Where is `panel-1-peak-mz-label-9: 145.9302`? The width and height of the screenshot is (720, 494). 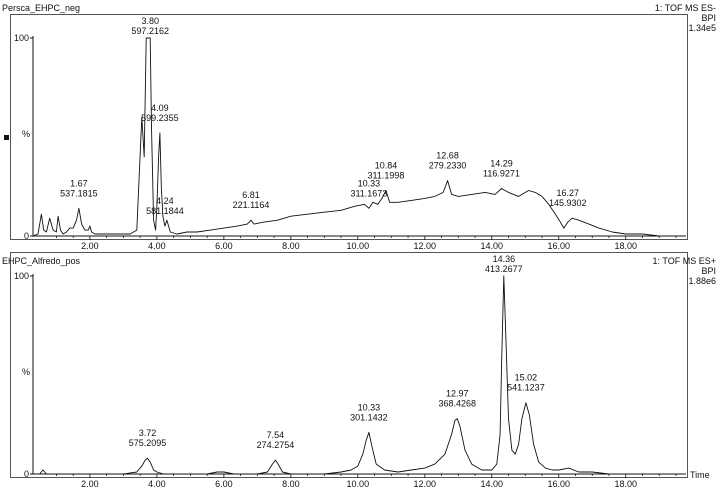 panel-1-peak-mz-label-9: 145.9302 is located at coordinates (568, 203).